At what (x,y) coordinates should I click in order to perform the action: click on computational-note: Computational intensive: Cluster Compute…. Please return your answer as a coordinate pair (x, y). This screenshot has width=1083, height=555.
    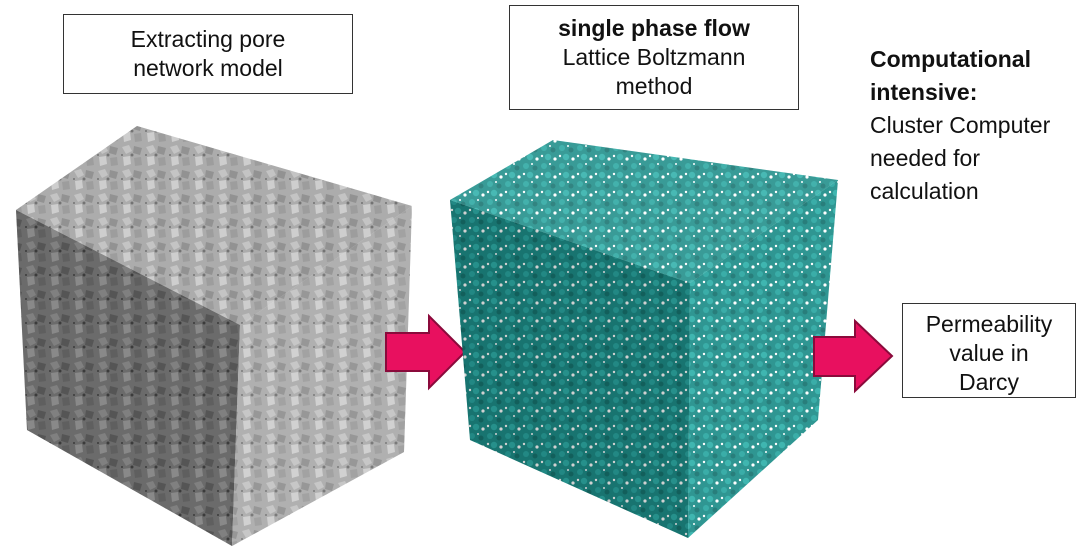
    Looking at the image, I should click on (960, 125).